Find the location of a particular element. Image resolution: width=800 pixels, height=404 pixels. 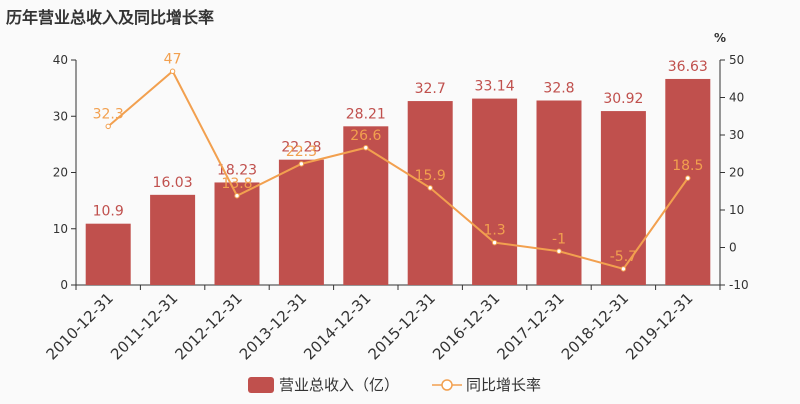

y-right-tick-label: 10 is located at coordinates (736, 210).